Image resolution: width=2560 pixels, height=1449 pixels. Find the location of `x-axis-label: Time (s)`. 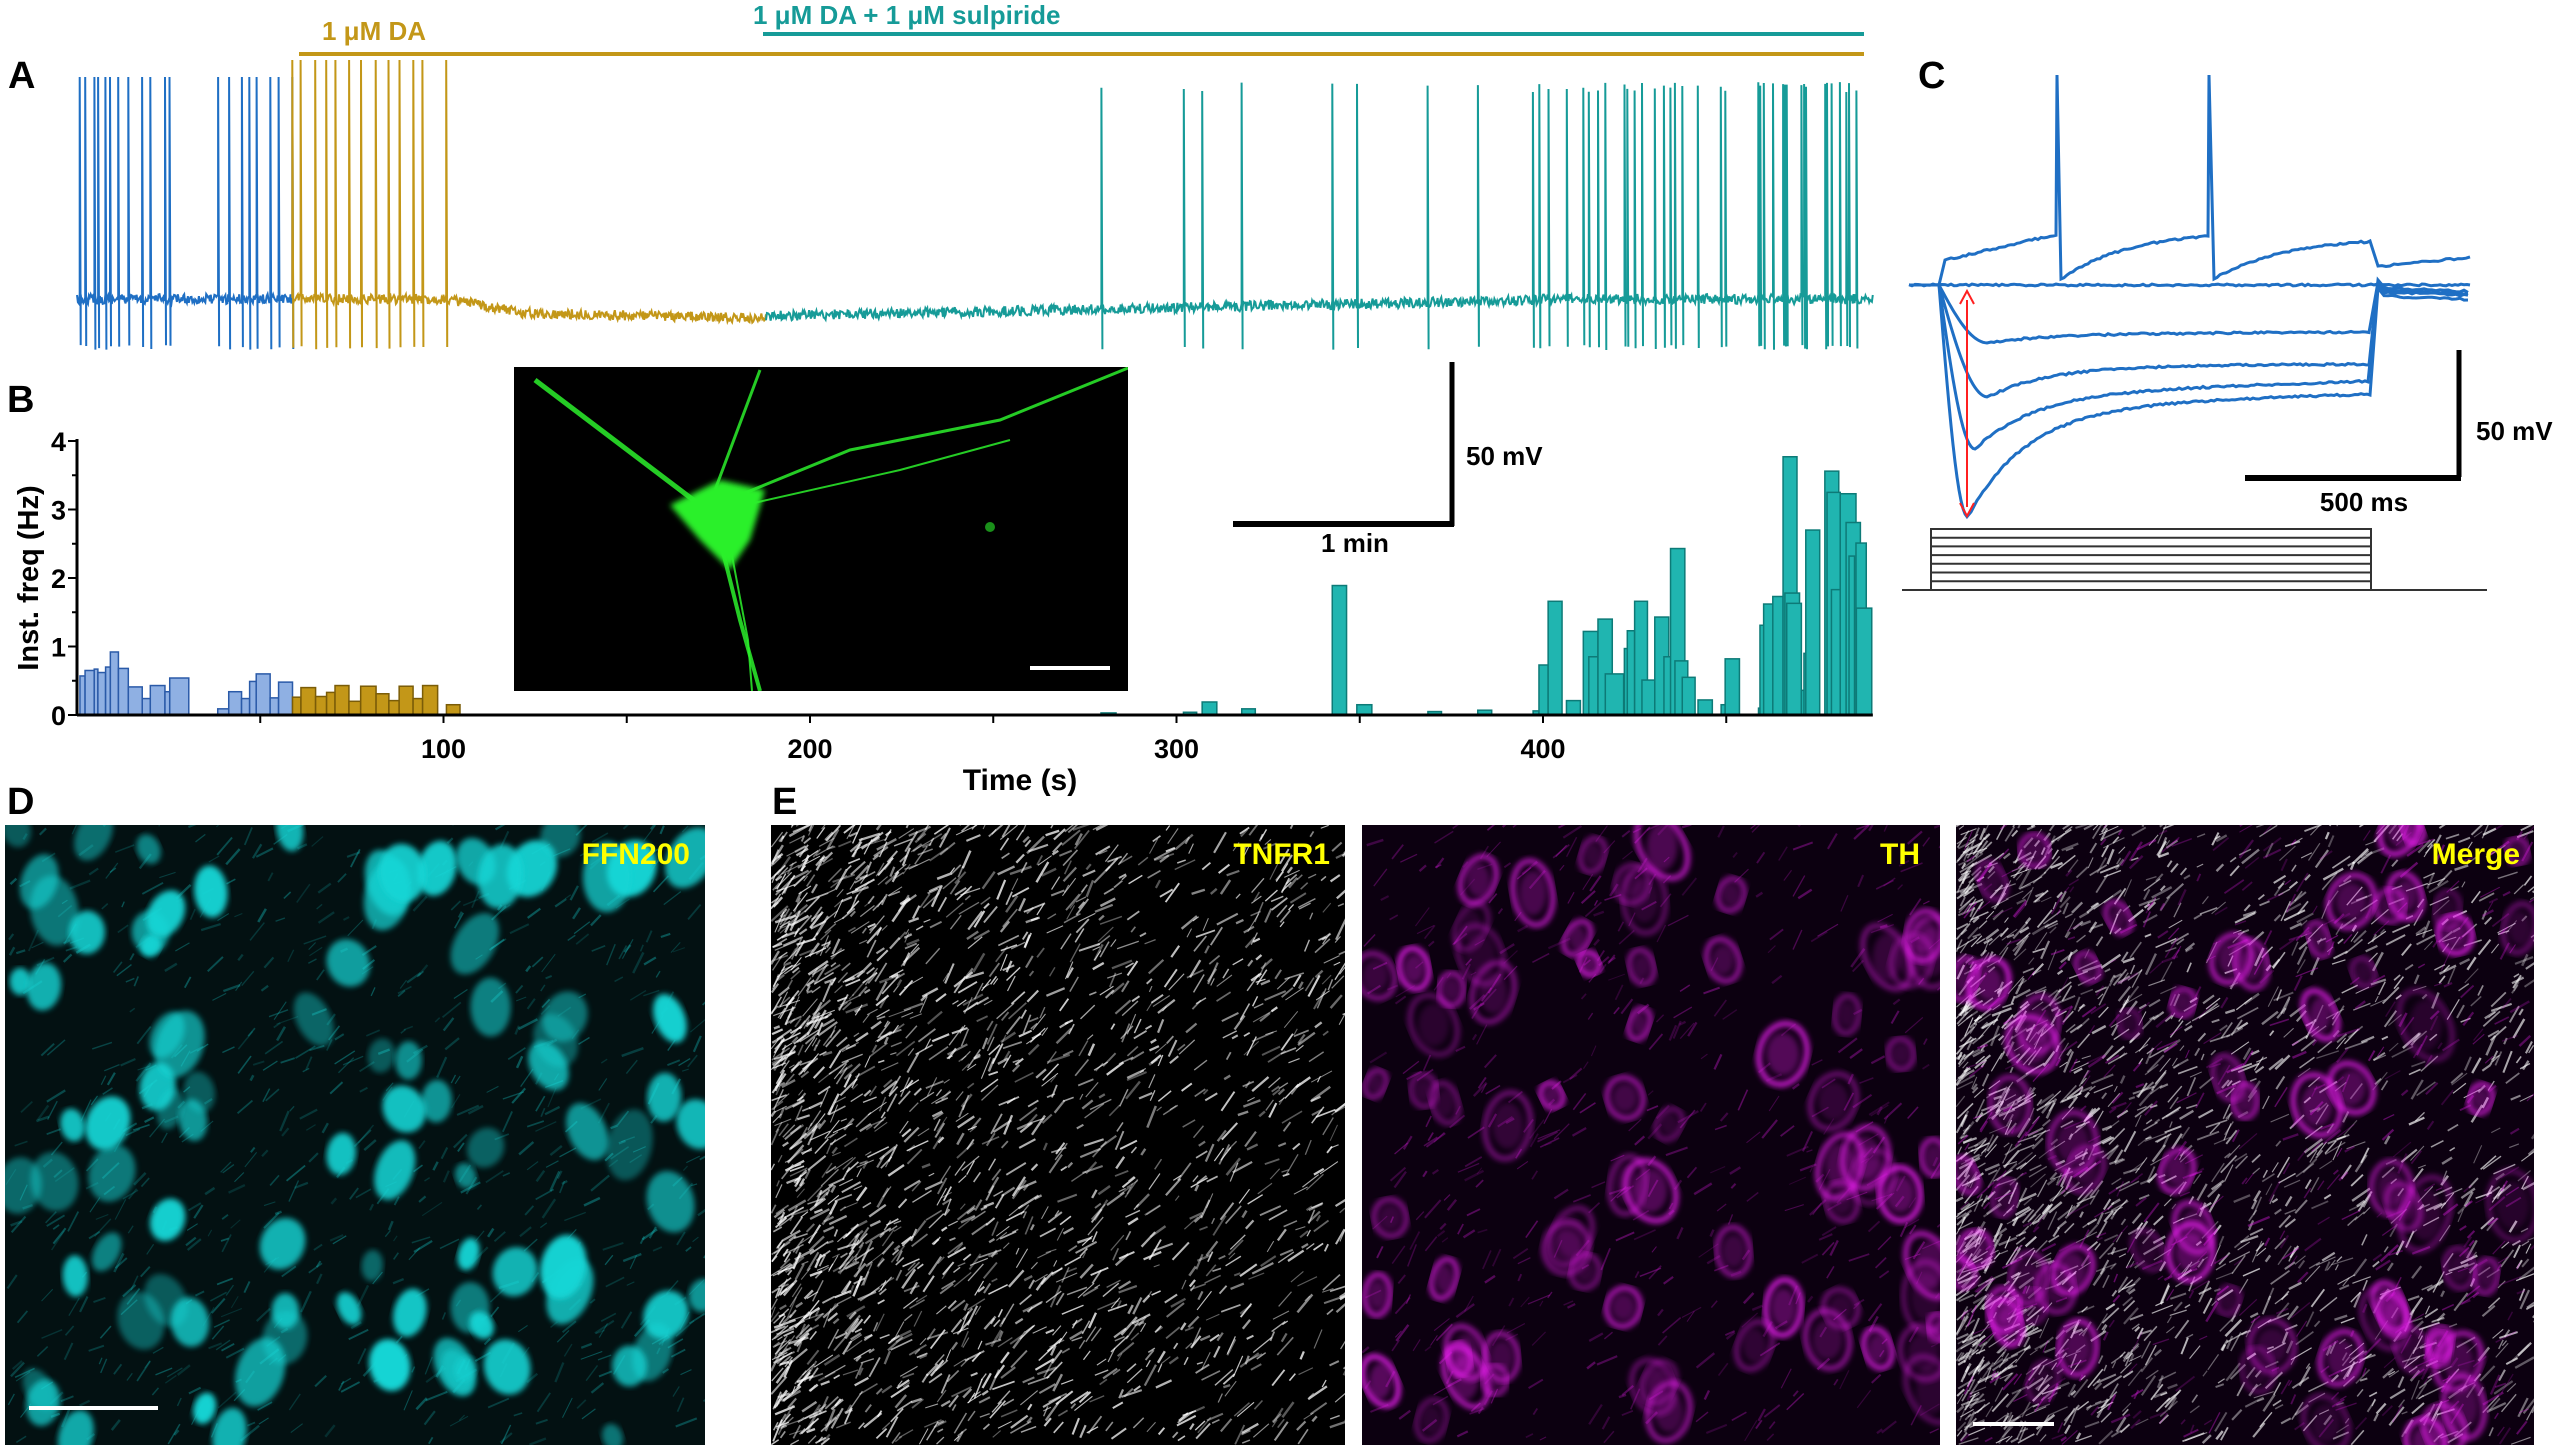

x-axis-label: Time (s) is located at coordinates (1020, 780).